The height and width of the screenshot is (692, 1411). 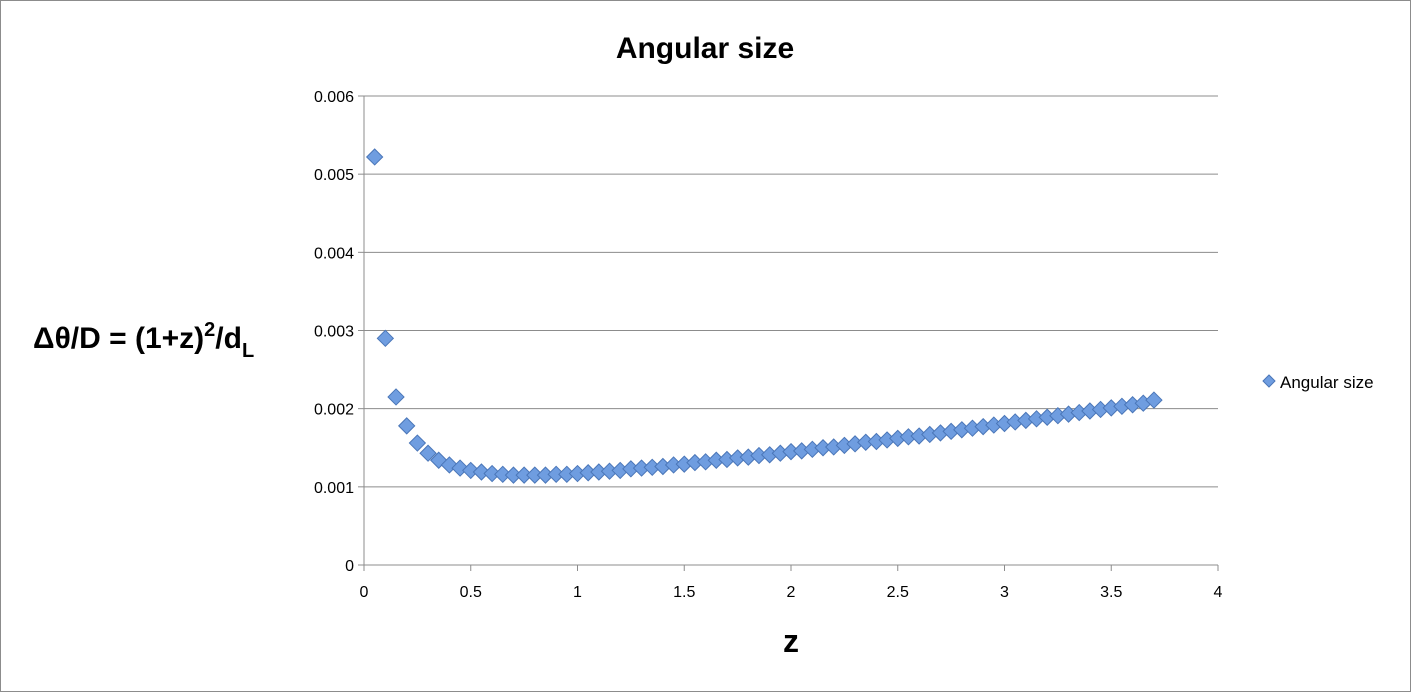 What do you see at coordinates (1269, 381) in the screenshot?
I see `legend-marker-diamond` at bounding box center [1269, 381].